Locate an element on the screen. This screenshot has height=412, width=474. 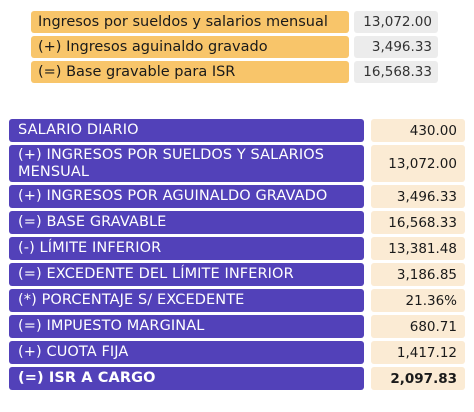
summary-label: (=) Base gravable para ISR is located at coordinates (190, 72).